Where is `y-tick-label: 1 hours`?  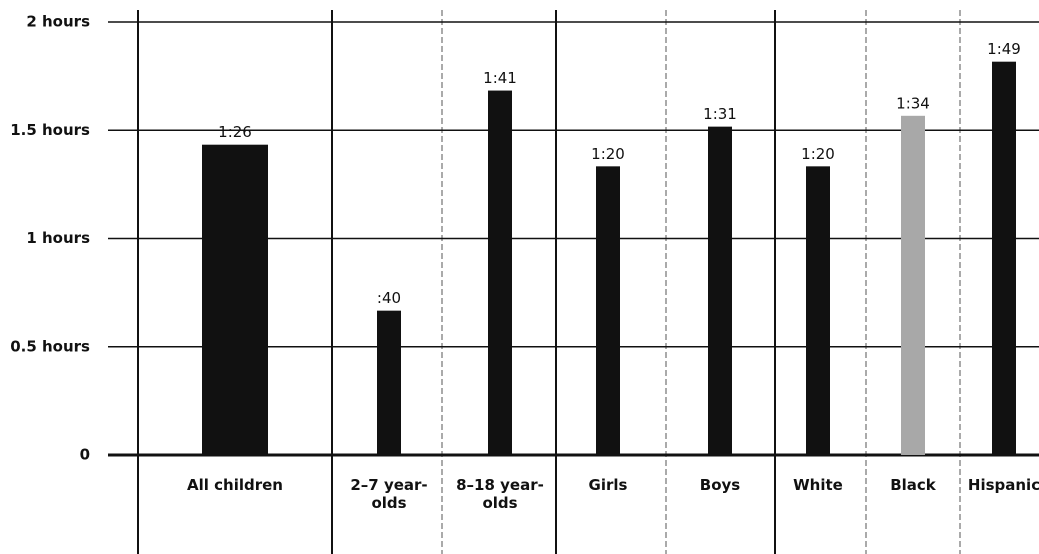 y-tick-label: 1 hours is located at coordinates (58, 238).